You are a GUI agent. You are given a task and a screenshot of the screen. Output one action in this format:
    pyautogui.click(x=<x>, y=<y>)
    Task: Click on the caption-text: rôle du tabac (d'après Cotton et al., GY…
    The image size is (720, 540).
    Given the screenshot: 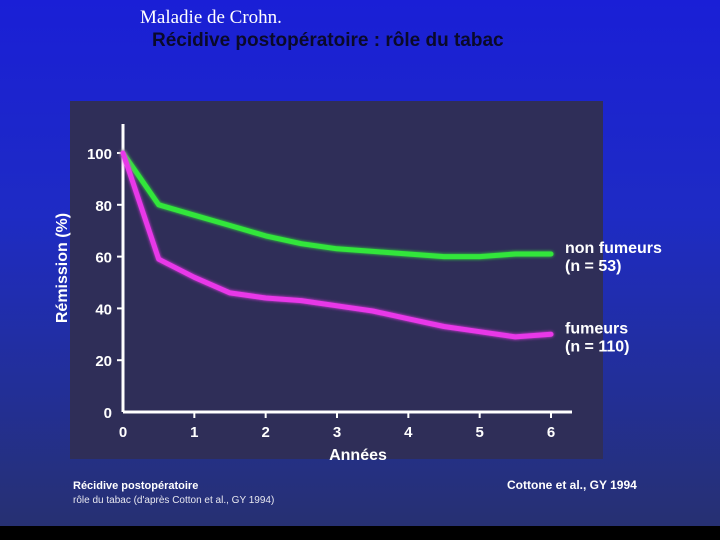 What is the action you would take?
    pyautogui.click(x=174, y=500)
    